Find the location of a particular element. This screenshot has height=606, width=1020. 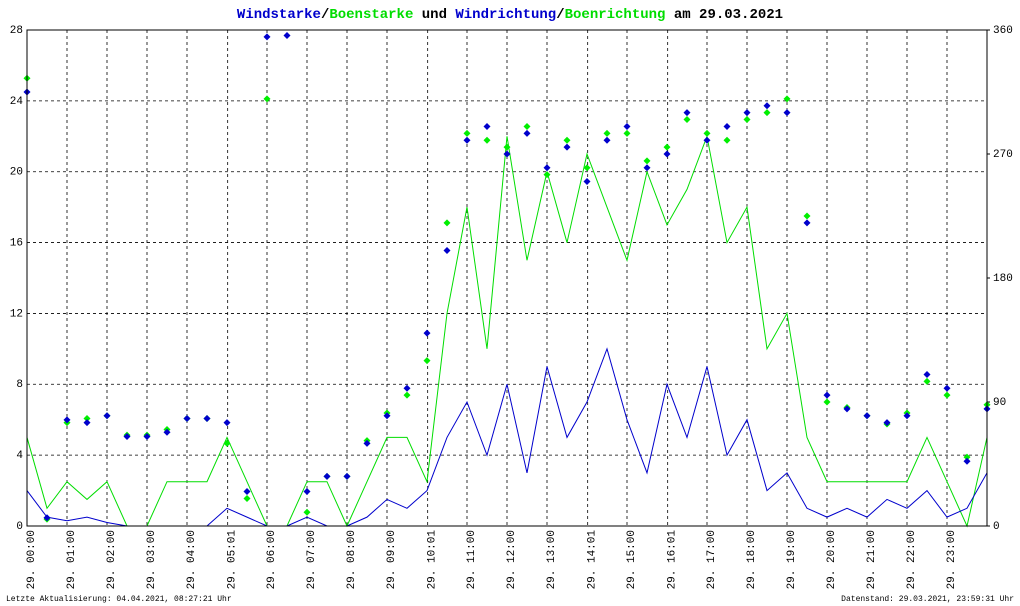

x-tick-label: 29. 08:00 is located at coordinates (352, 559).